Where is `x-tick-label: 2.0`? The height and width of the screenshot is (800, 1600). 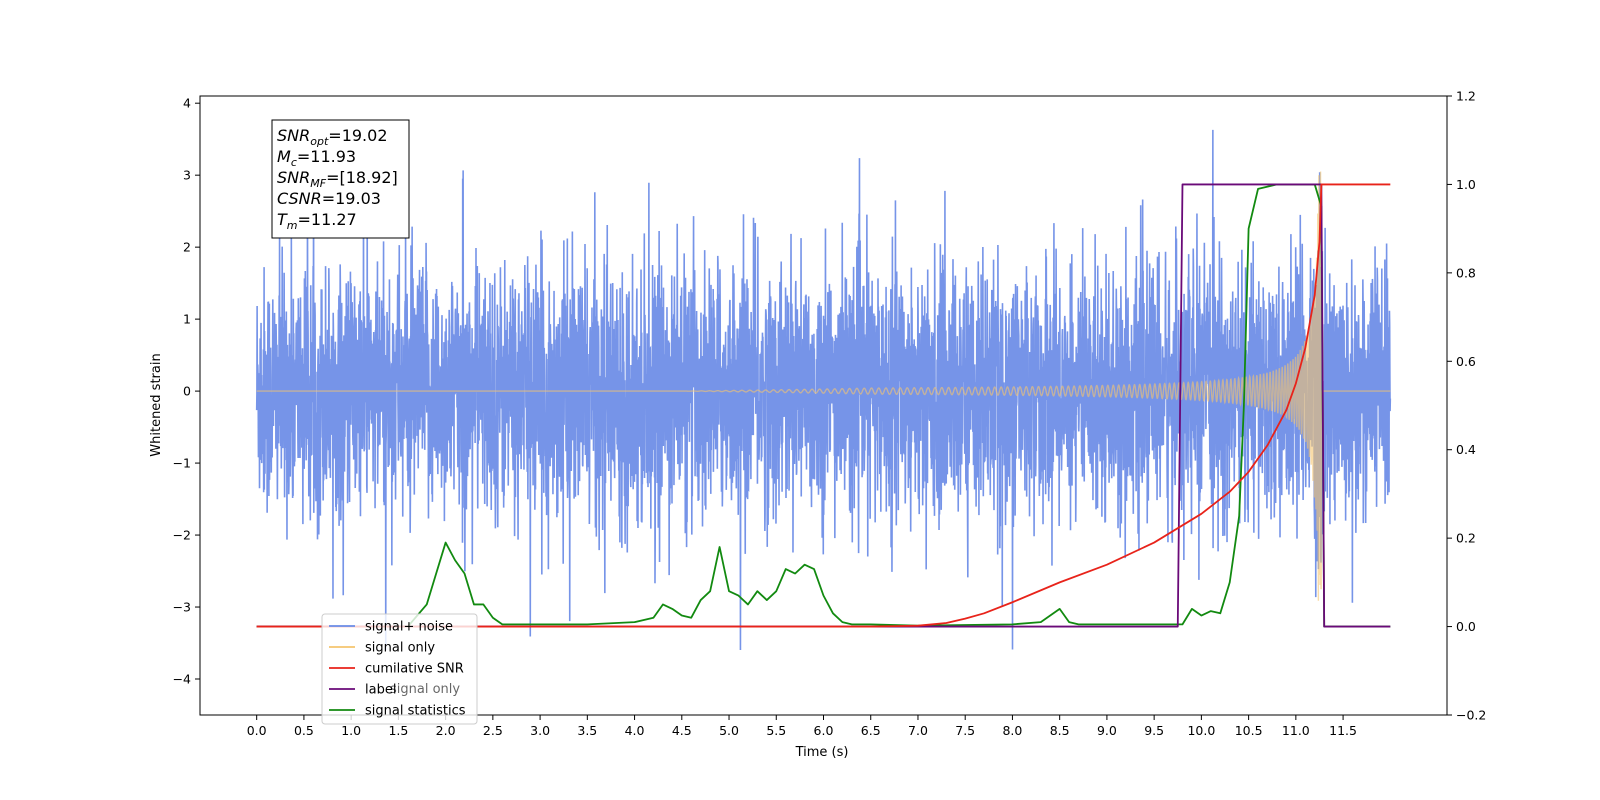 x-tick-label: 2.0 is located at coordinates (446, 730).